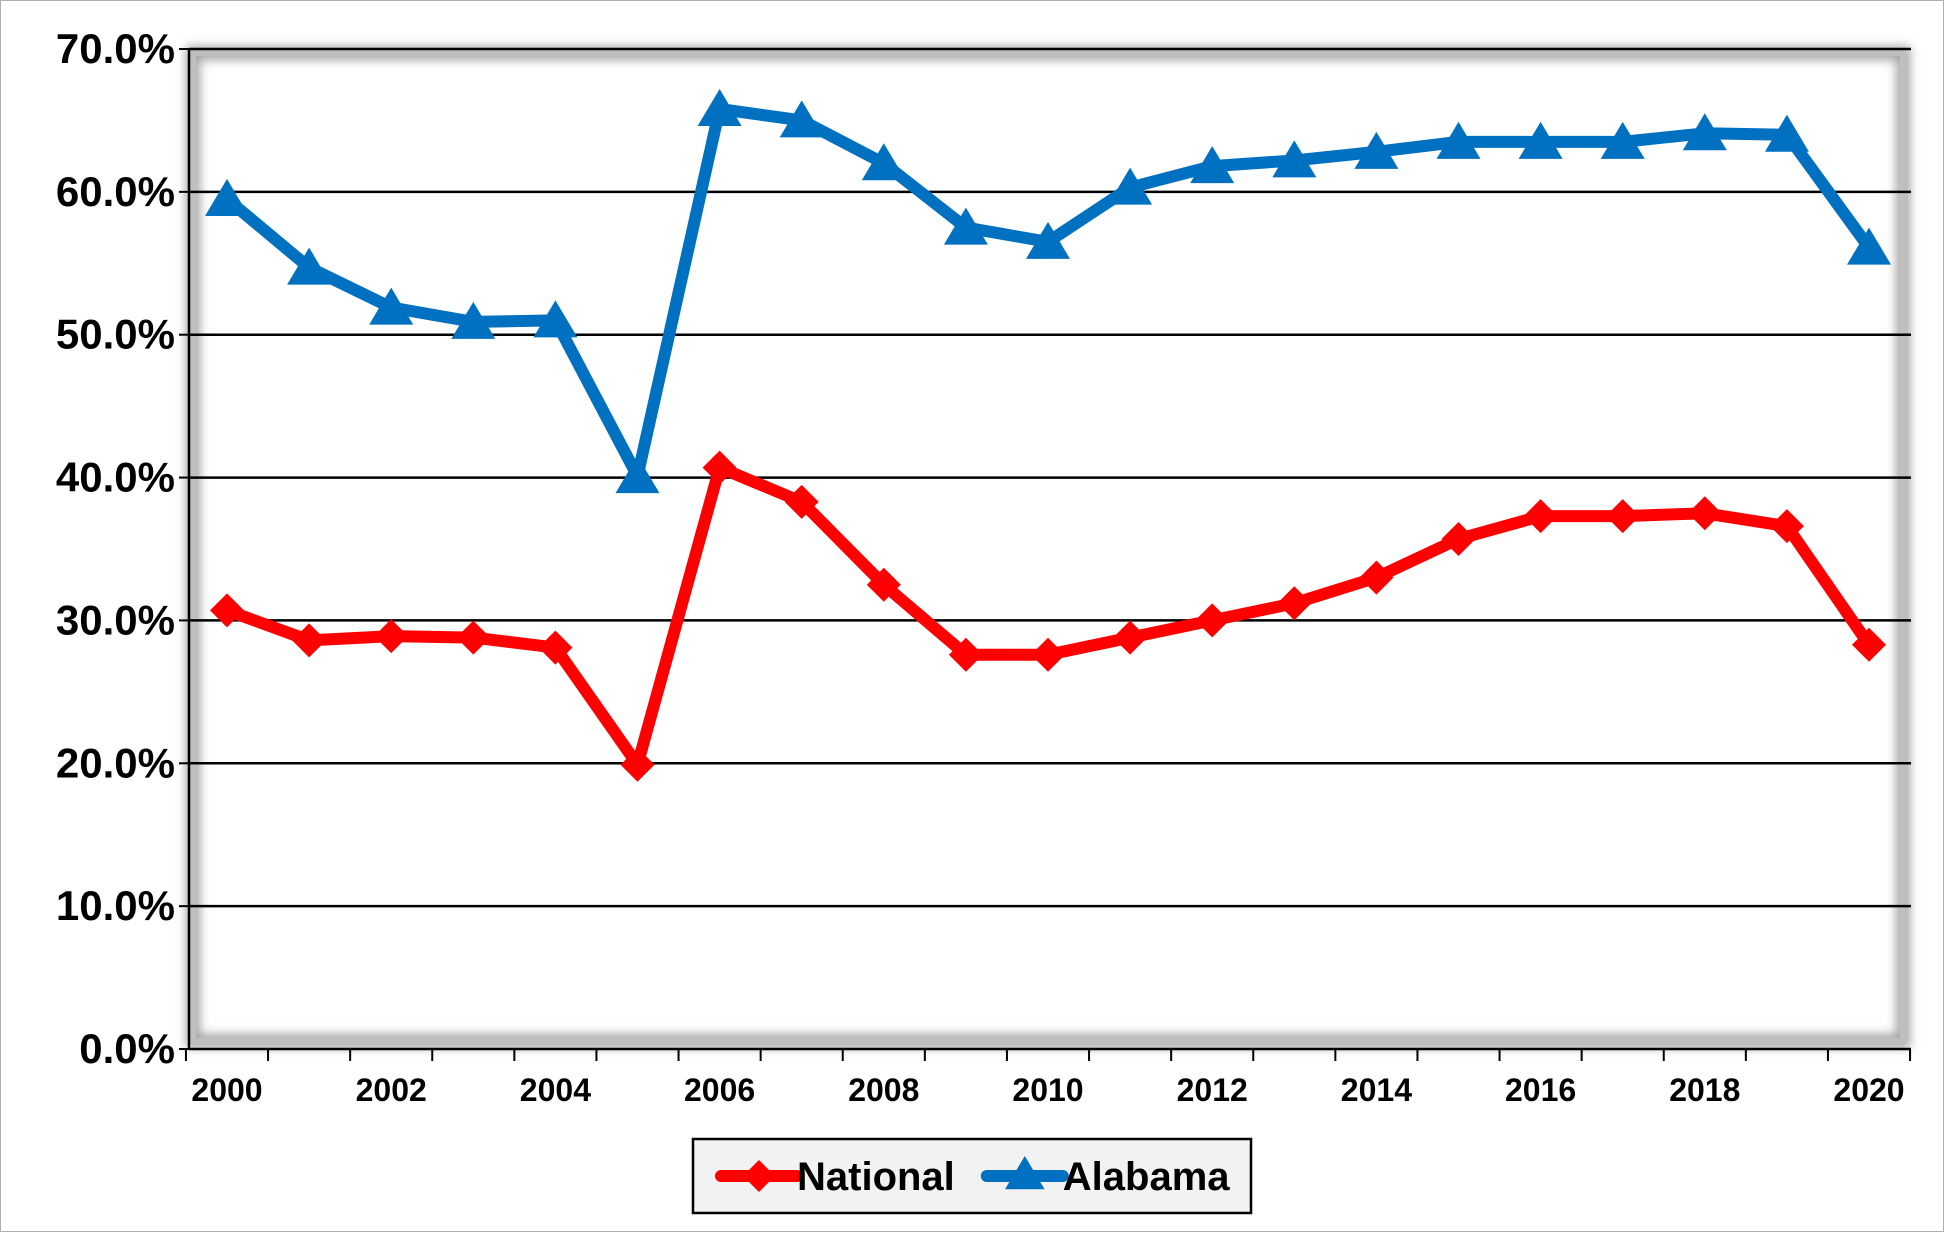 The height and width of the screenshot is (1233, 1944). What do you see at coordinates (115, 191) in the screenshot?
I see `y-tick-label: 60.0%` at bounding box center [115, 191].